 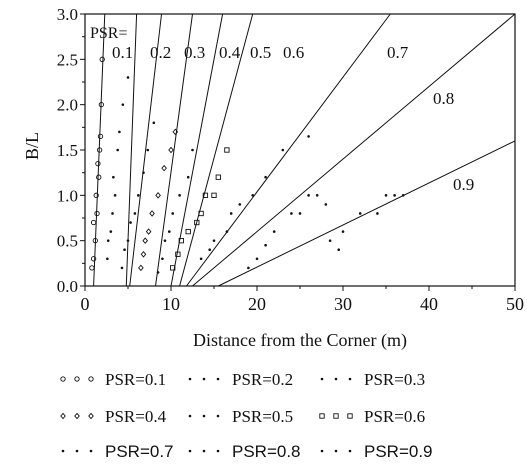 I want to click on y-tick-label: 1.5, so click(x=67, y=150).